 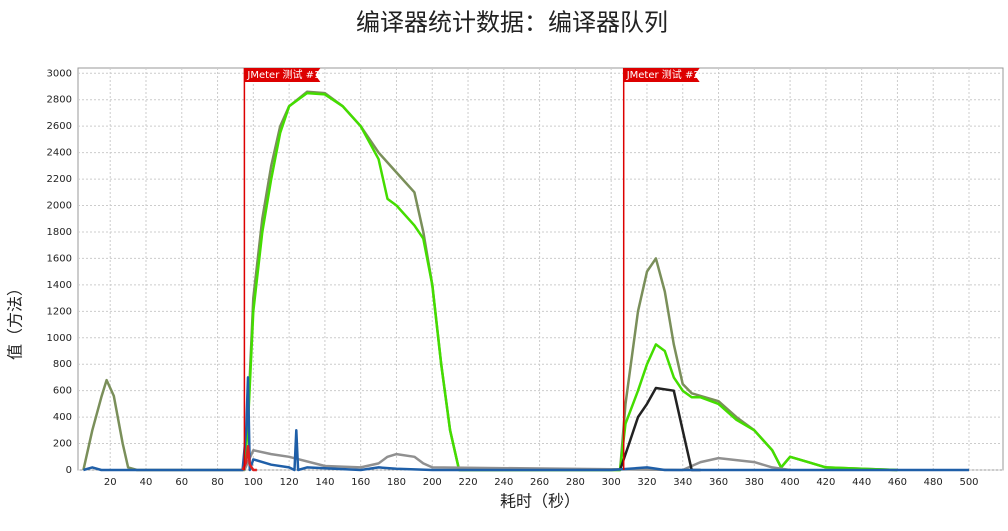 What do you see at coordinates (324, 482) in the screenshot?
I see `x-tick-label: 140` at bounding box center [324, 482].